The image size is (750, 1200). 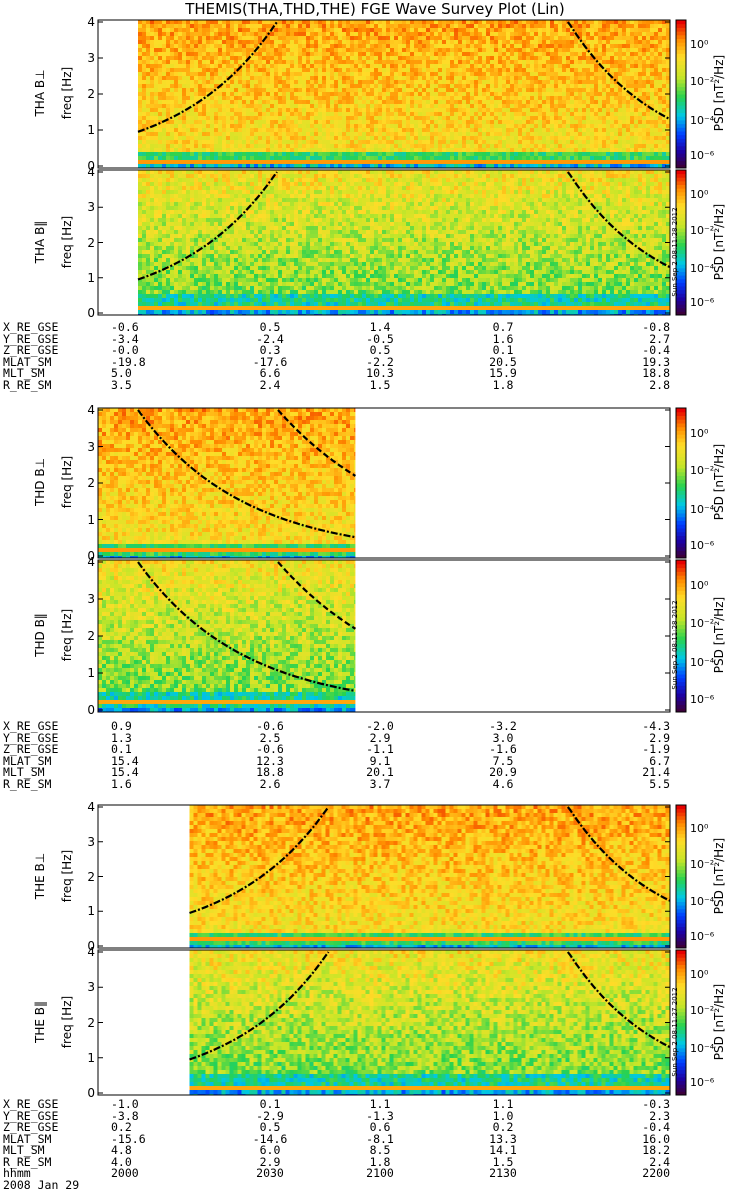 I want to click on colorbar-segment, so click(x=681, y=107).